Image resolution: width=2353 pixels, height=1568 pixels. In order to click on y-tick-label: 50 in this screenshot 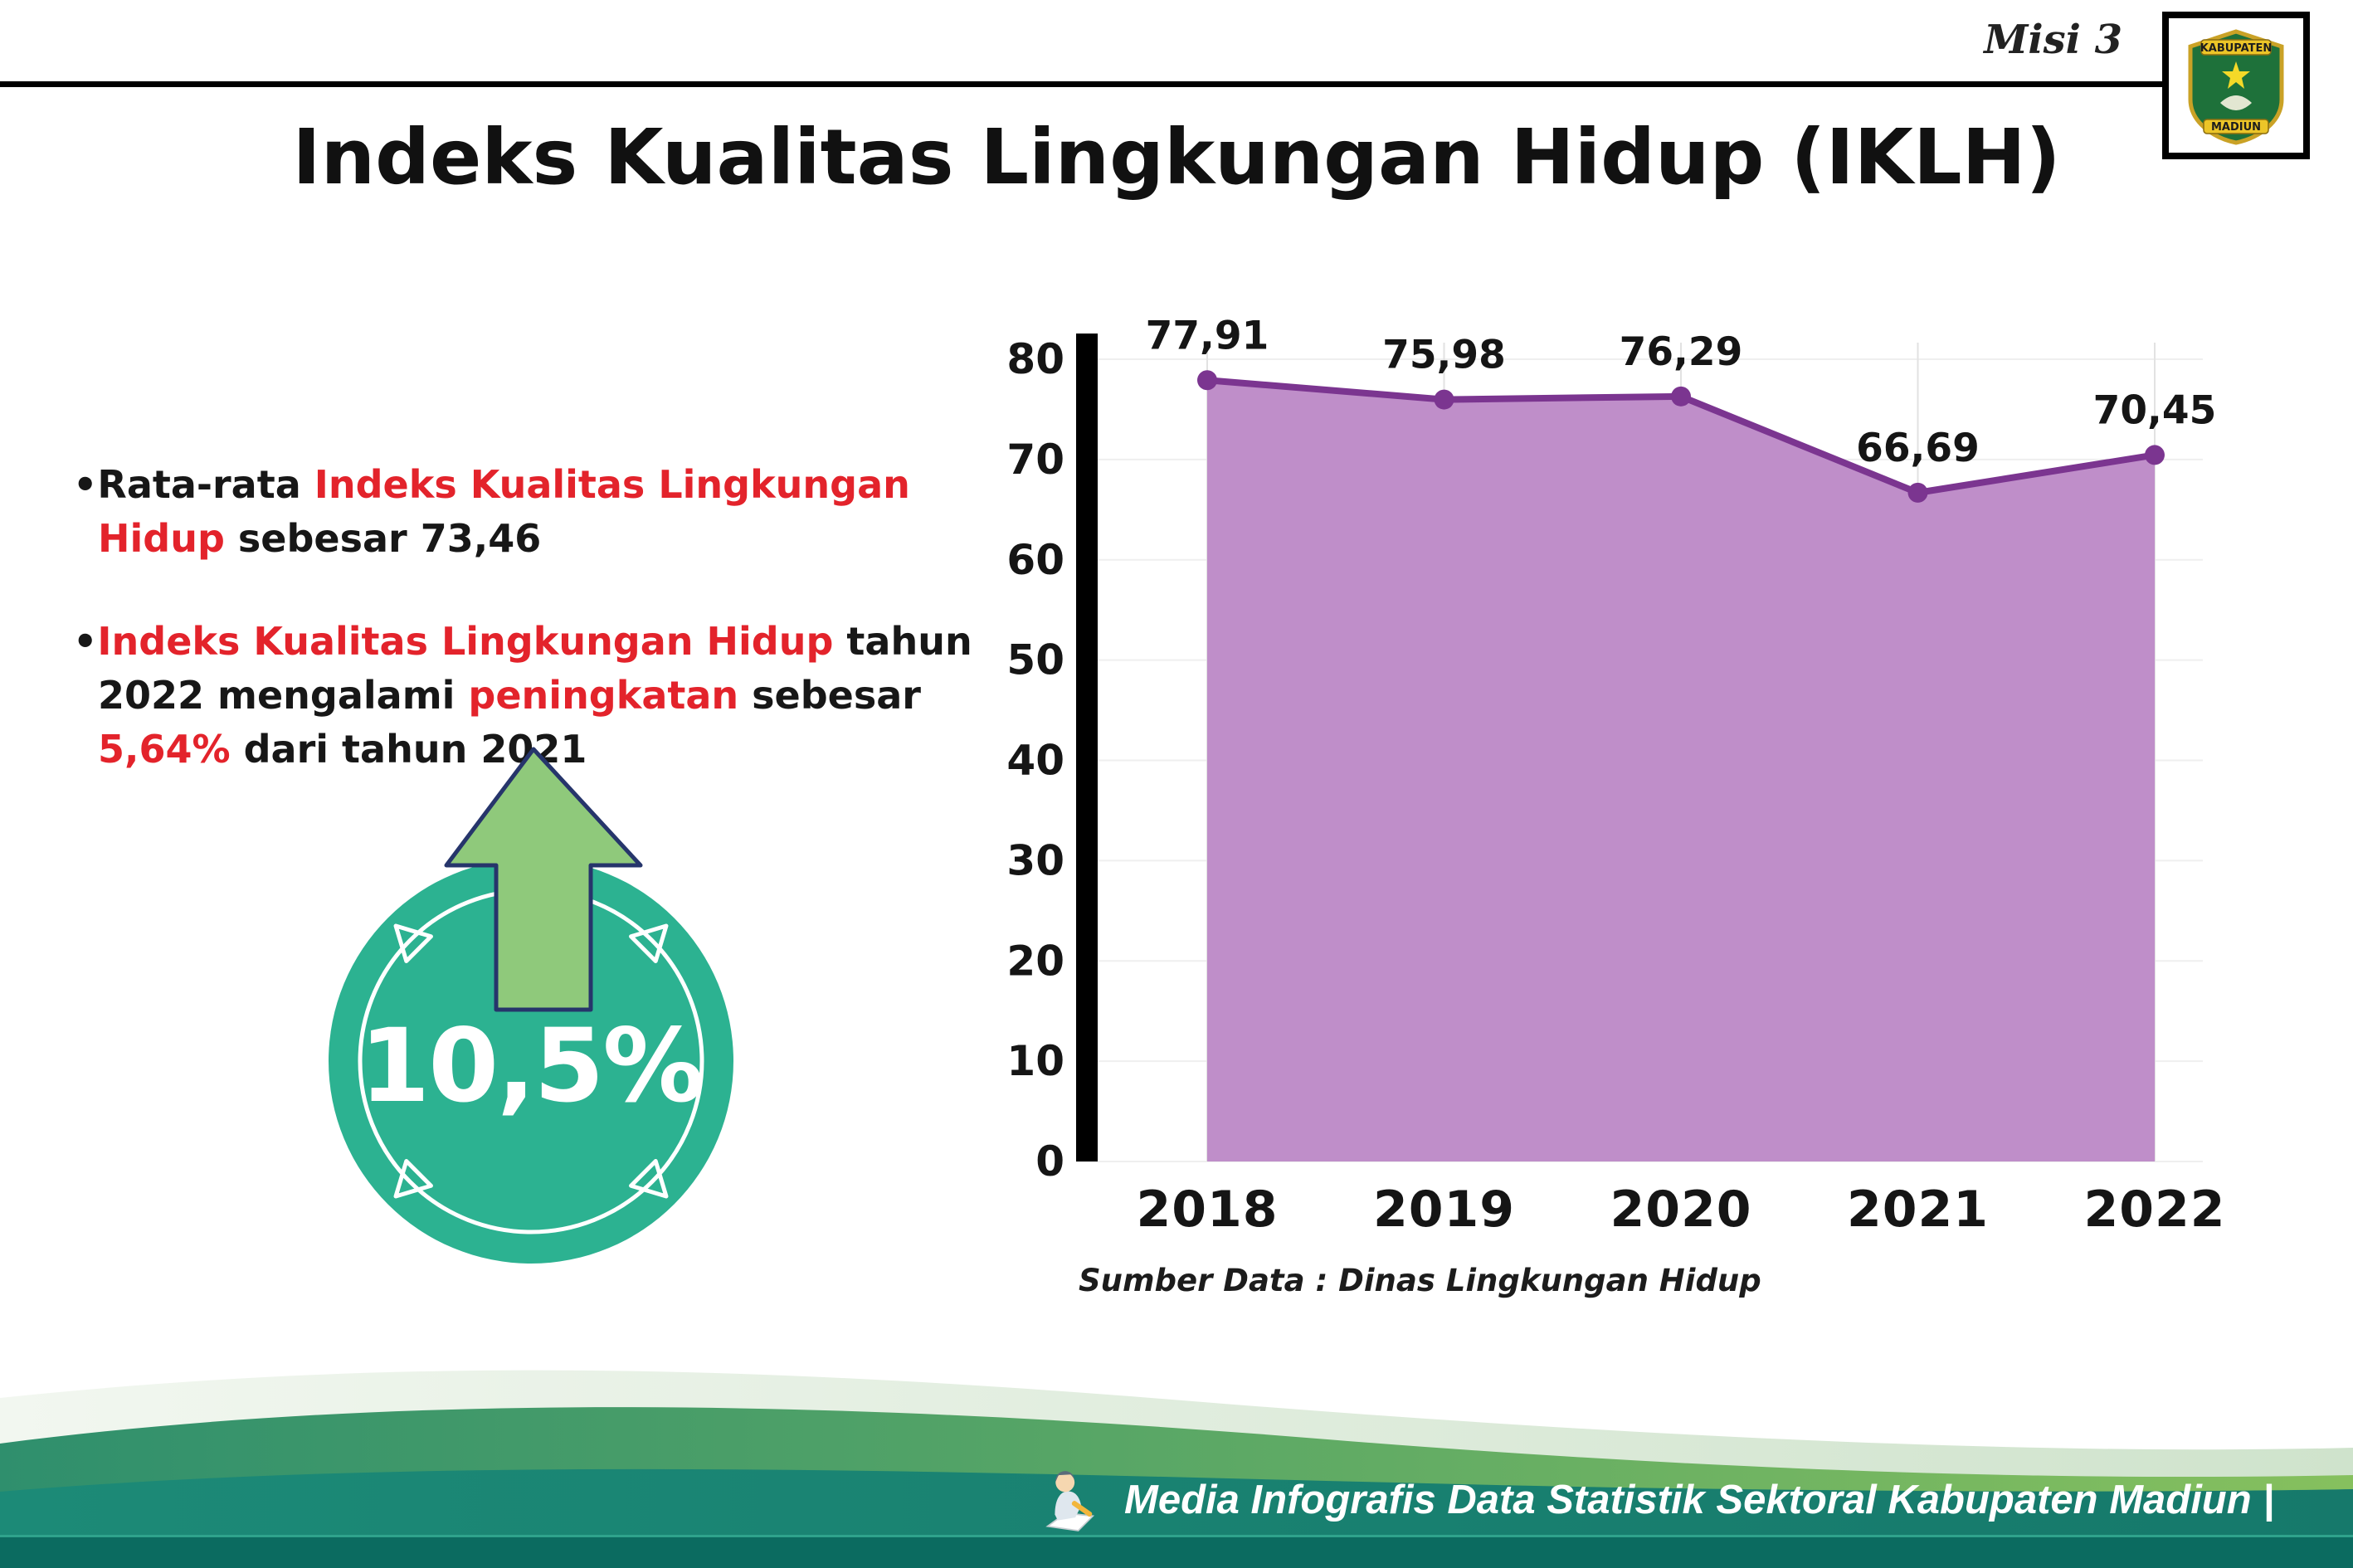, I will do `click(1035, 660)`.